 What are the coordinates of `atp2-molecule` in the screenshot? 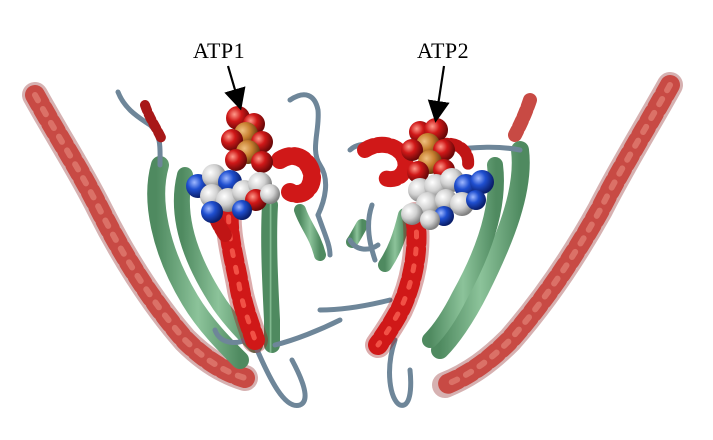 It's located at (447, 174).